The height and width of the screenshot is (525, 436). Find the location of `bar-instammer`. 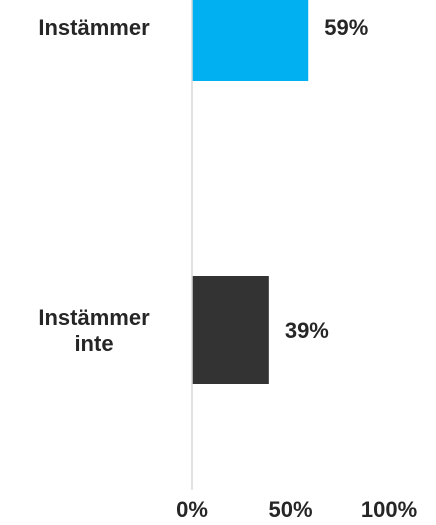

bar-instammer is located at coordinates (250, 40).